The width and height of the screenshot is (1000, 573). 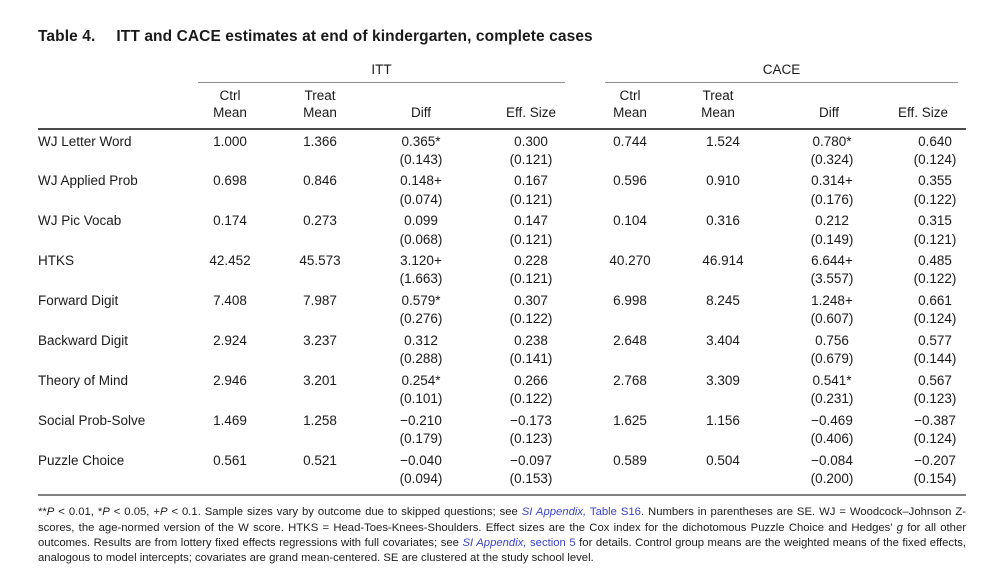 What do you see at coordinates (723, 341) in the screenshot?
I see `cell-cace-treat-mean: 3.404` at bounding box center [723, 341].